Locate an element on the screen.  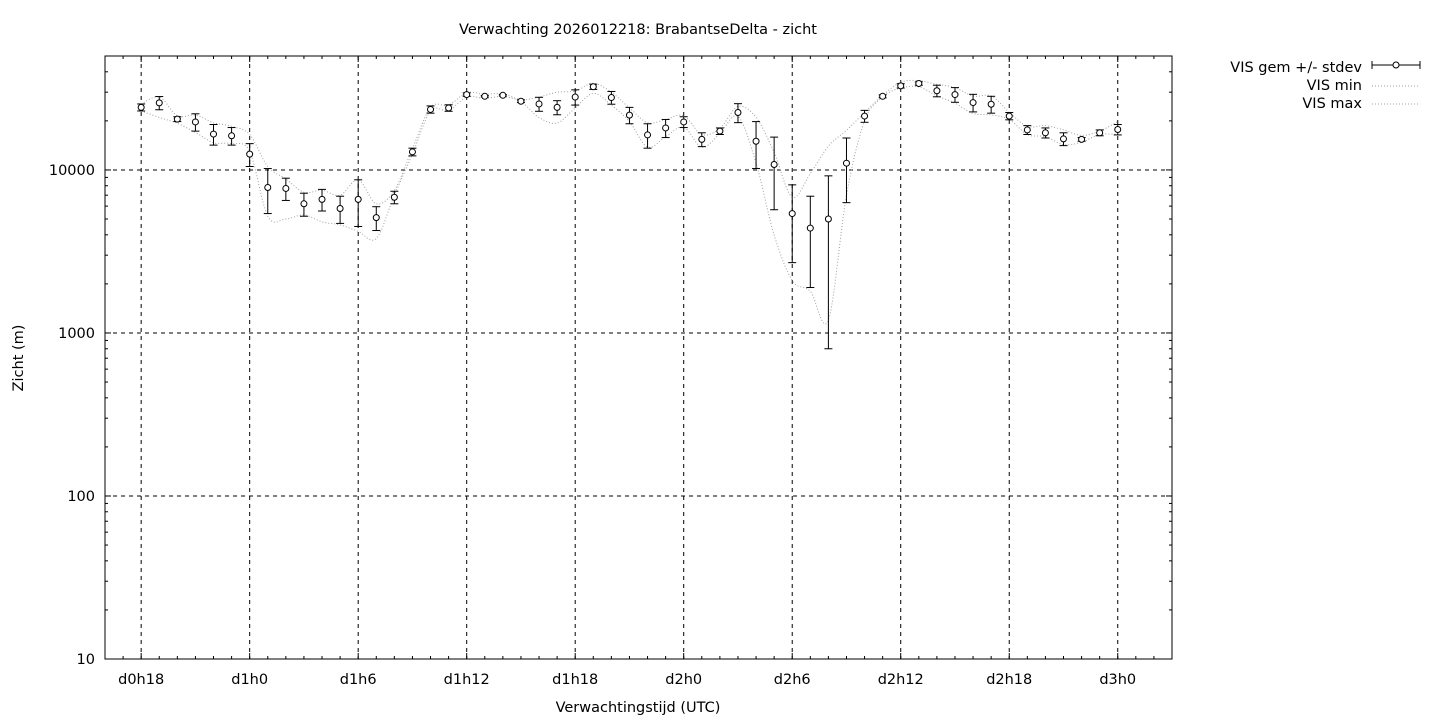
legend-mean-point is located at coordinates (1396, 65).